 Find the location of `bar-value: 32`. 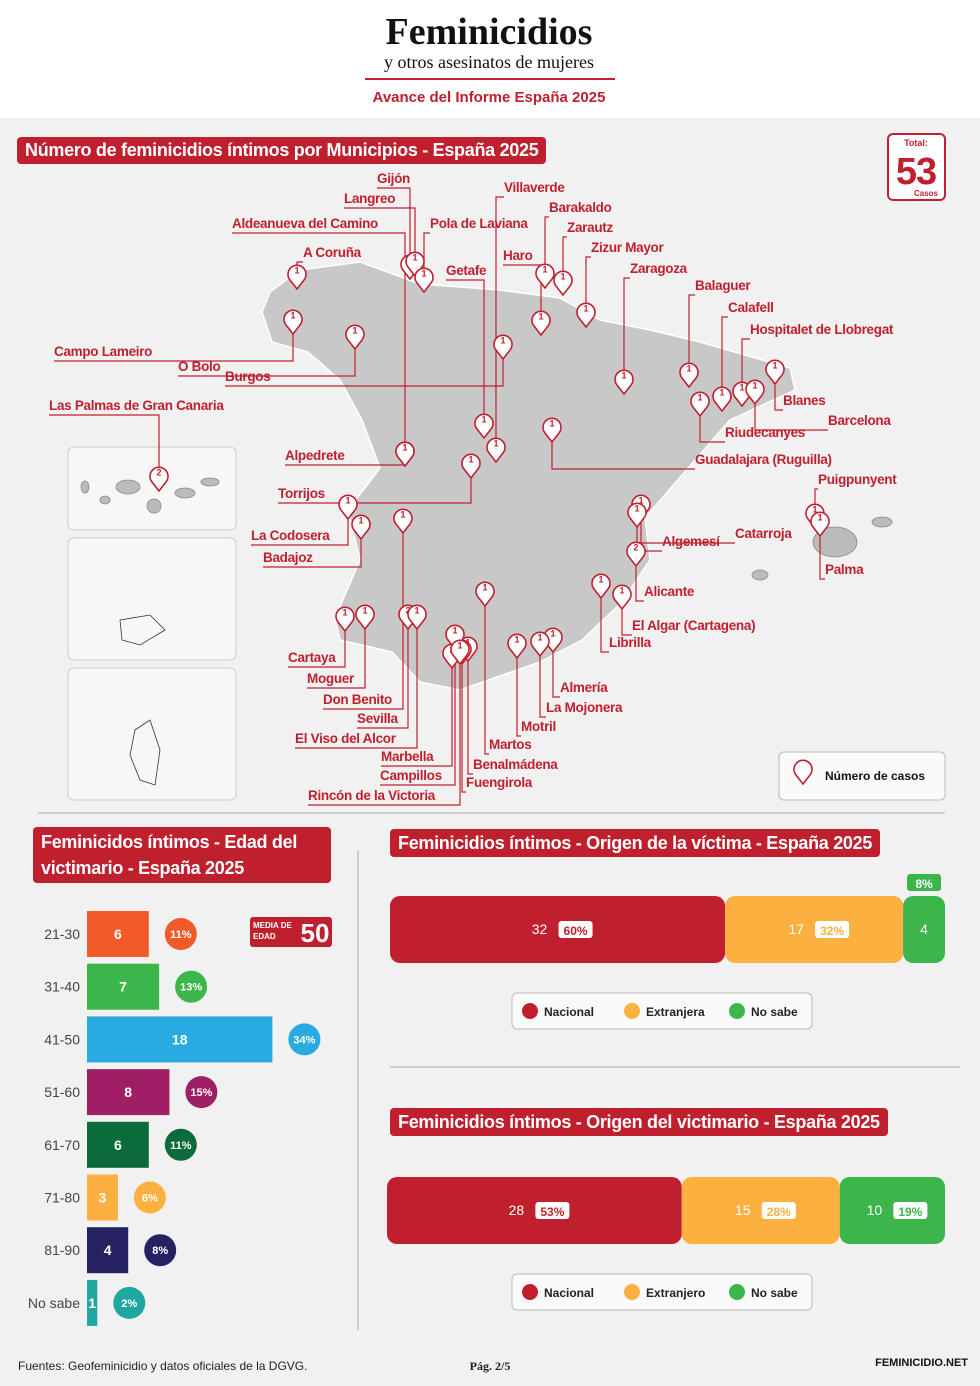

bar-value: 32 is located at coordinates (540, 929).